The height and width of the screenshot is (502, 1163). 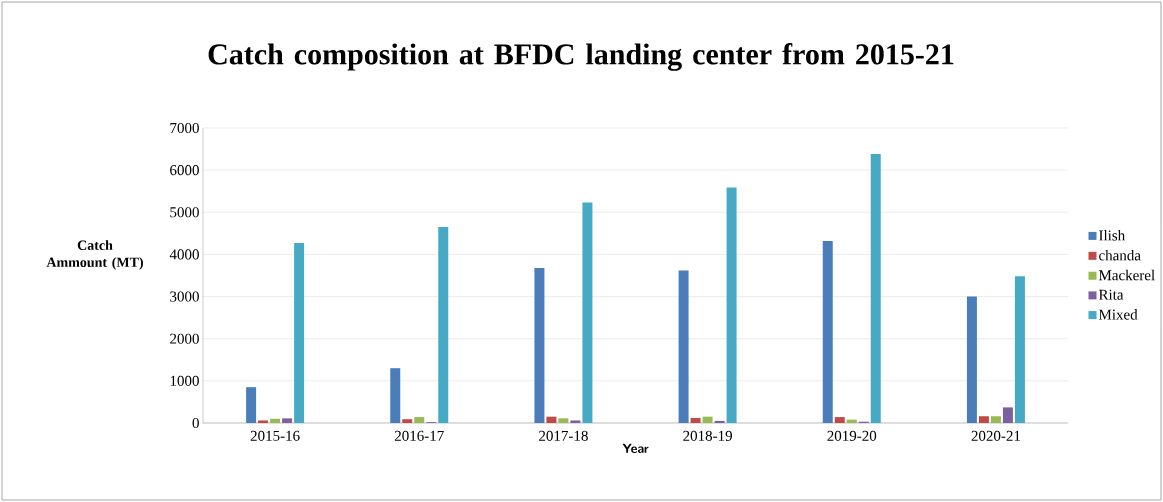 What do you see at coordinates (1120, 255) in the screenshot?
I see `legend-label: chanda` at bounding box center [1120, 255].